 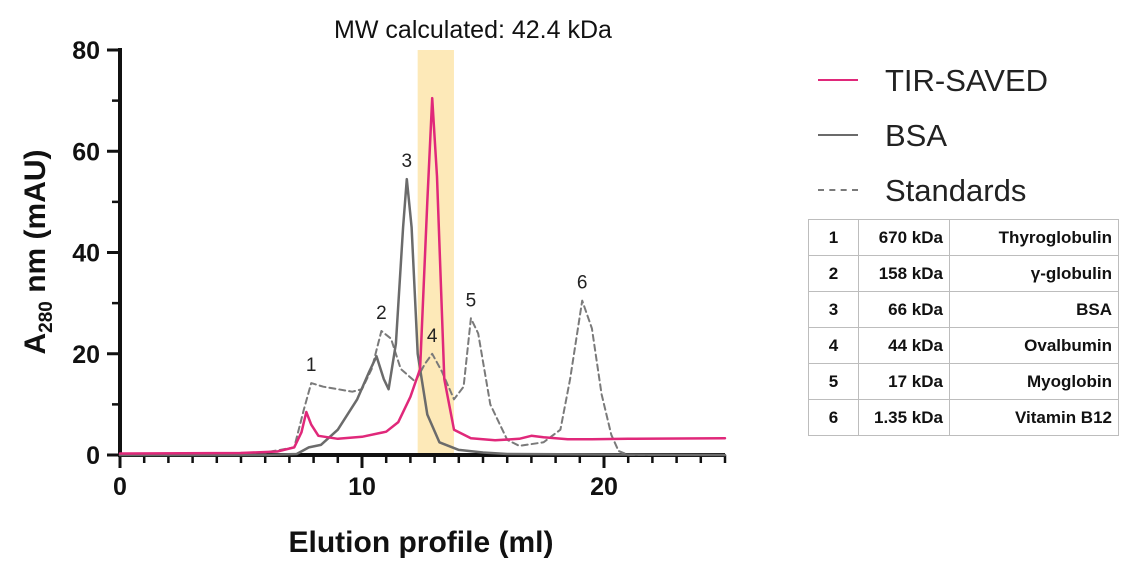 I want to click on table-row: 1 670 kDa Thyroglobulin, so click(x=963, y=237).